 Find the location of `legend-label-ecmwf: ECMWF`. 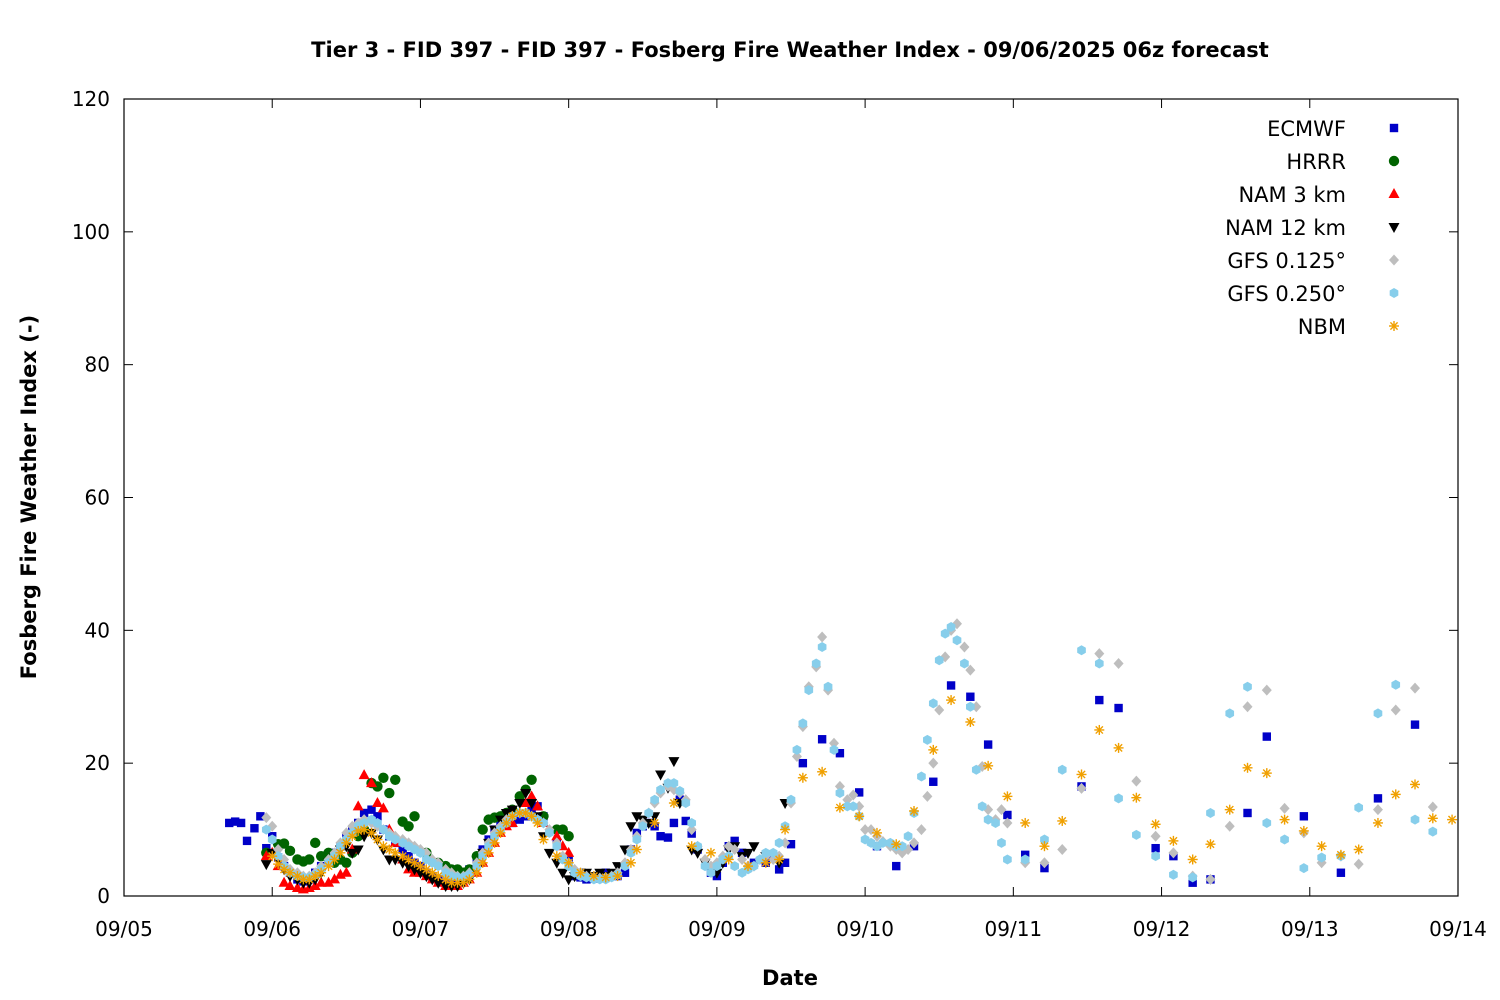

legend-label-ecmwf: ECMWF is located at coordinates (1306, 129).